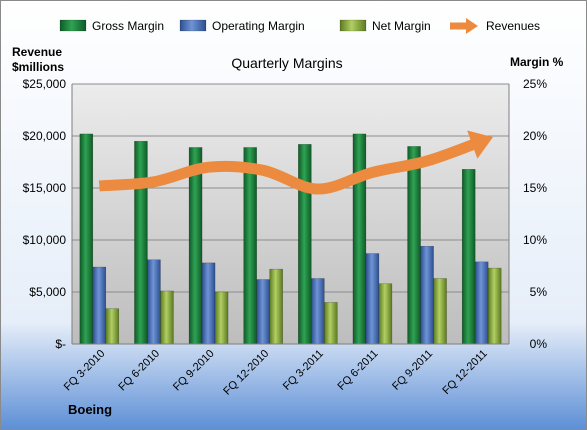  What do you see at coordinates (45, 188) in the screenshot?
I see `left-tick-label: $15,000` at bounding box center [45, 188].